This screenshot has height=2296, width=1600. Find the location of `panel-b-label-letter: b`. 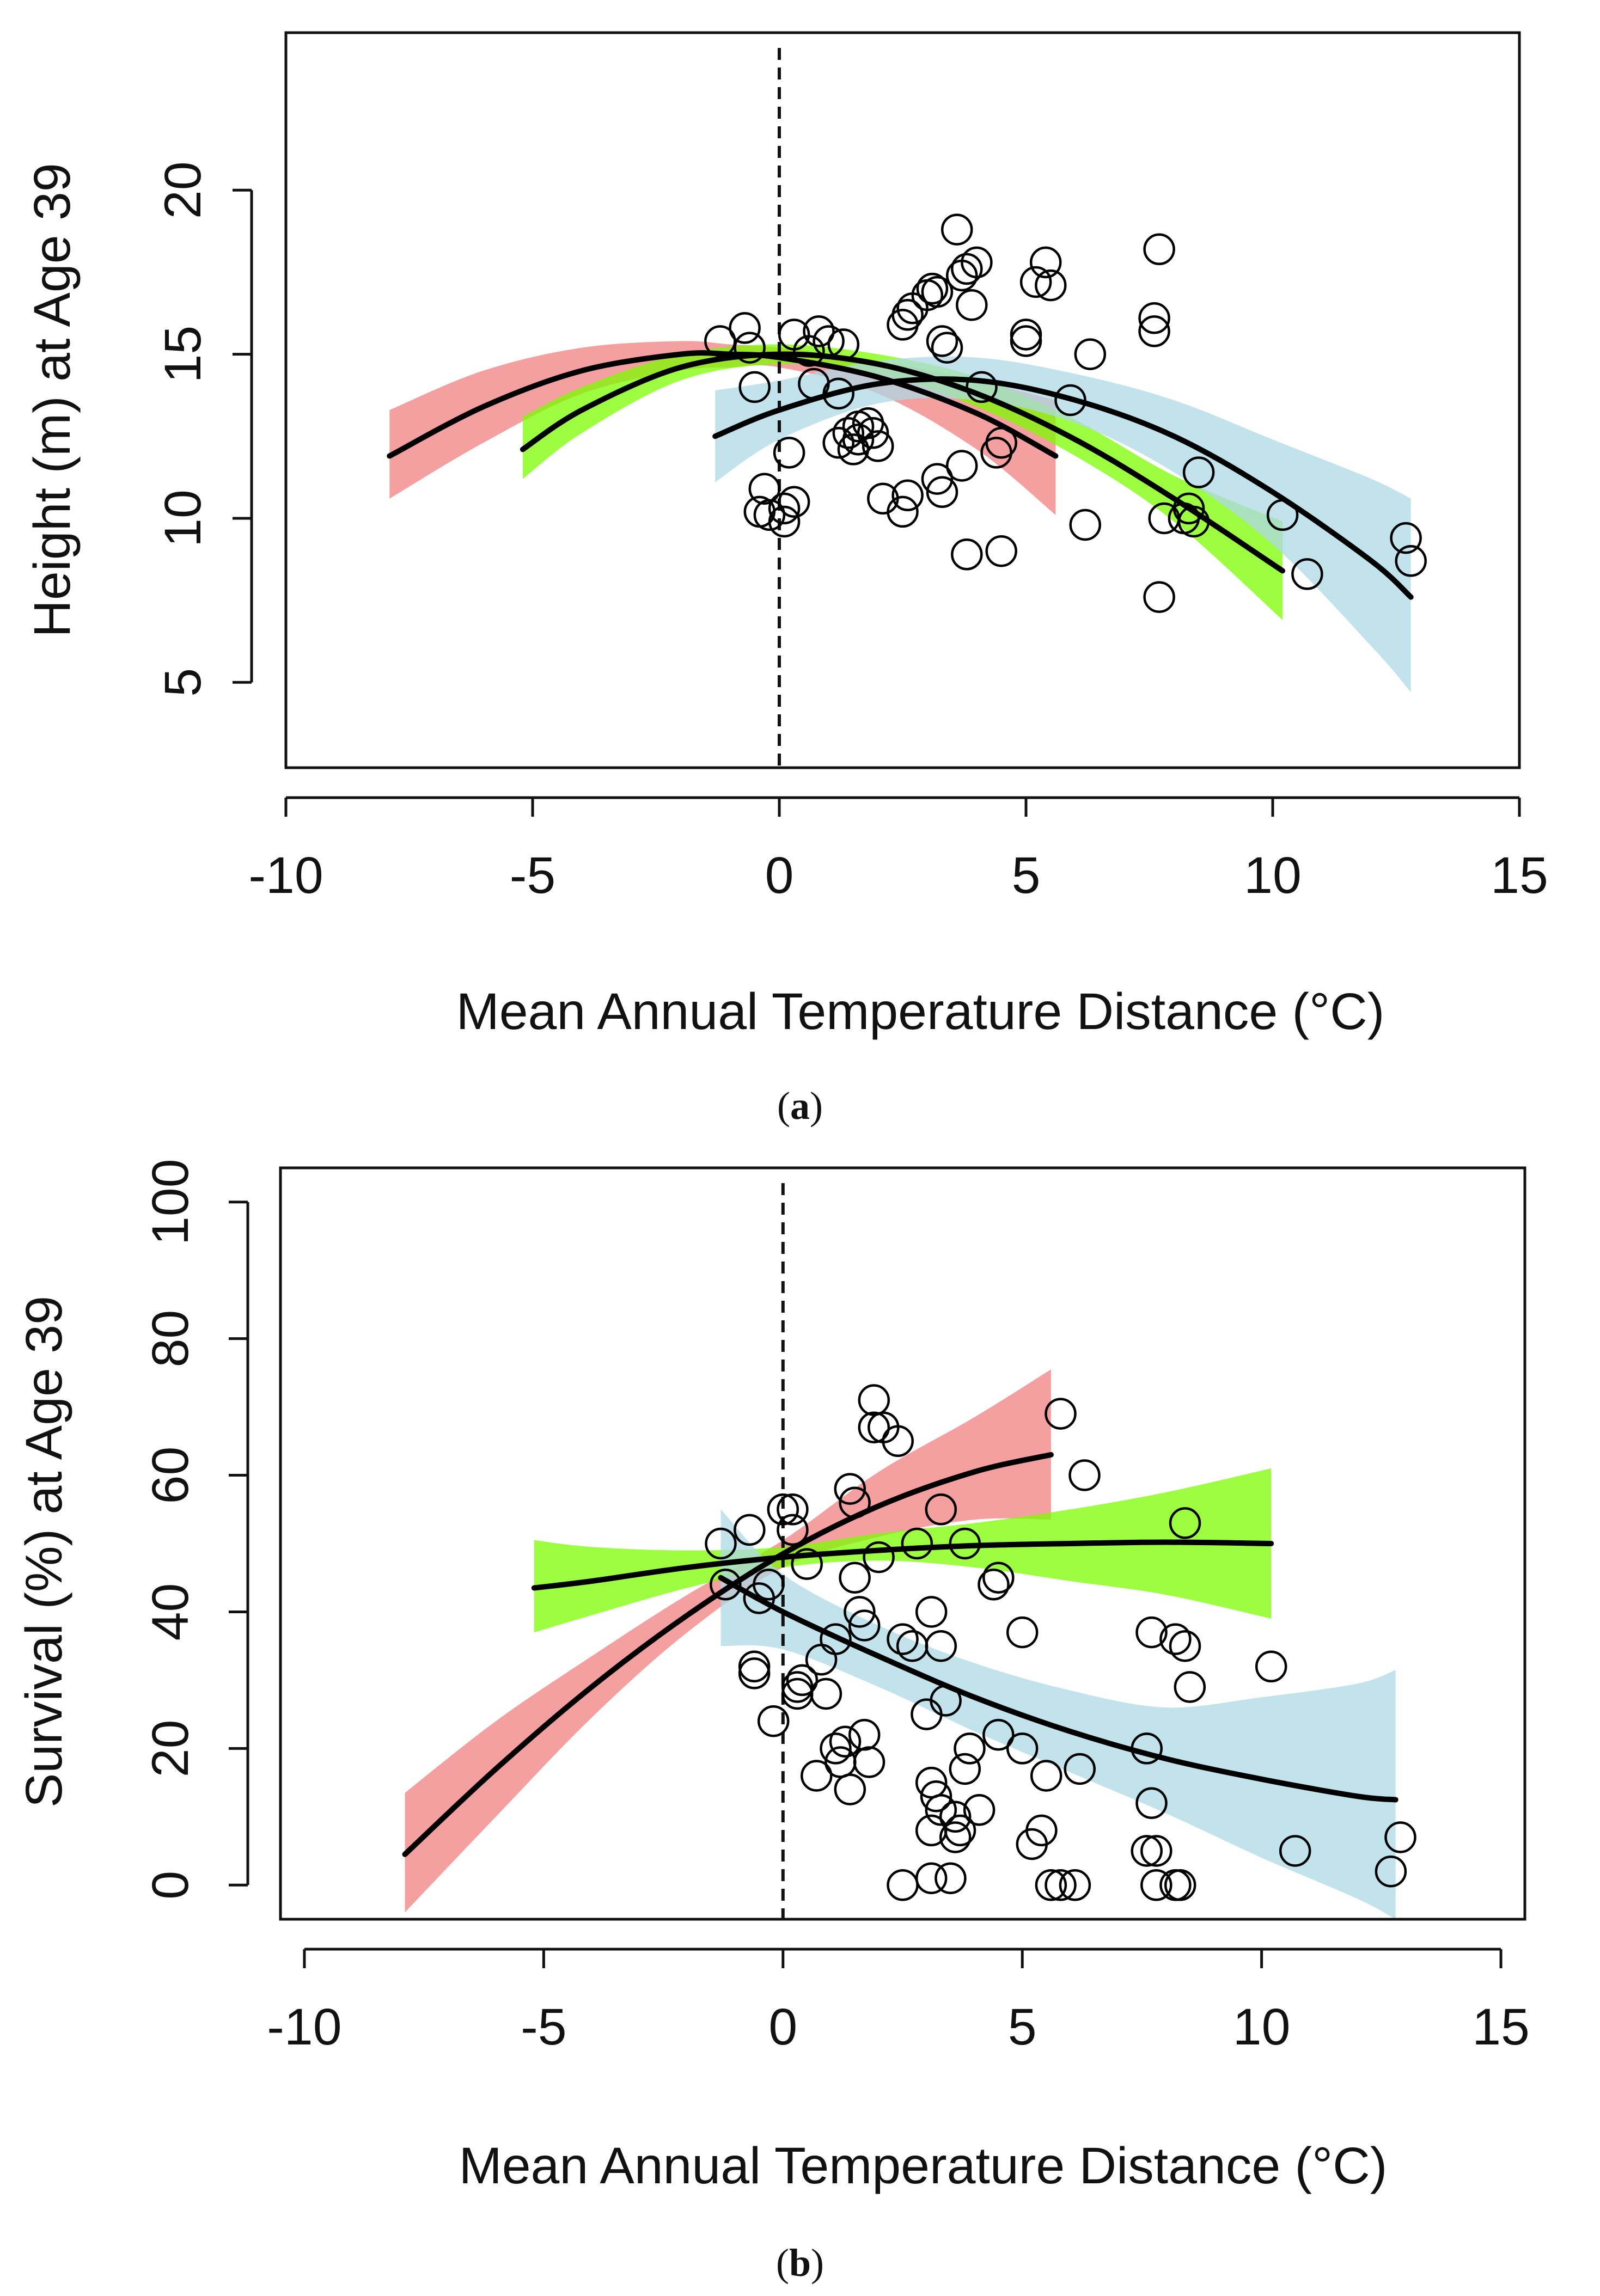

panel-b-label-letter: b is located at coordinates (800, 2263).